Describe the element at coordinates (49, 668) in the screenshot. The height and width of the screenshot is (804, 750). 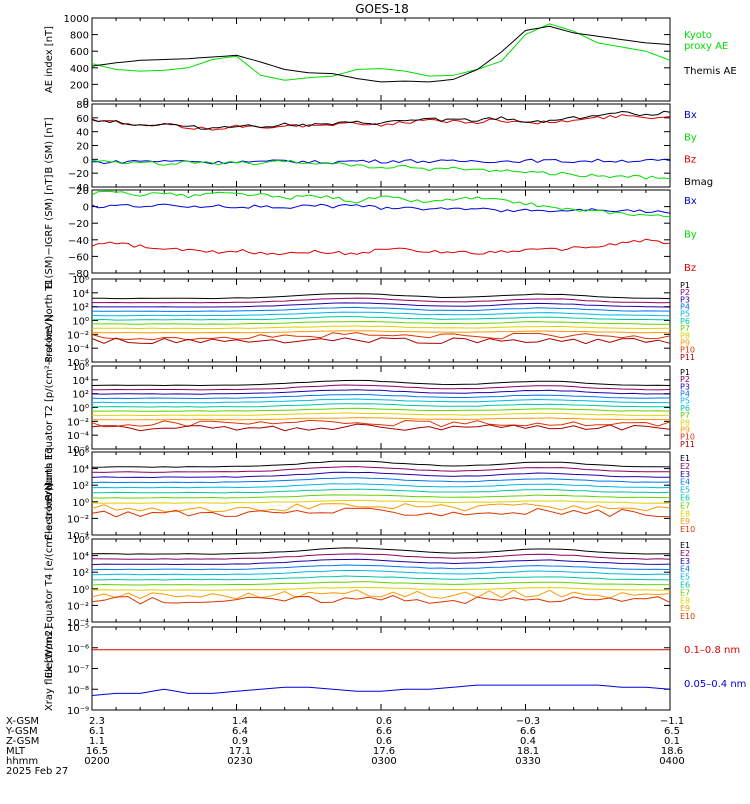
I see `y-axis-label: Xray flux [W/m2]` at that location.